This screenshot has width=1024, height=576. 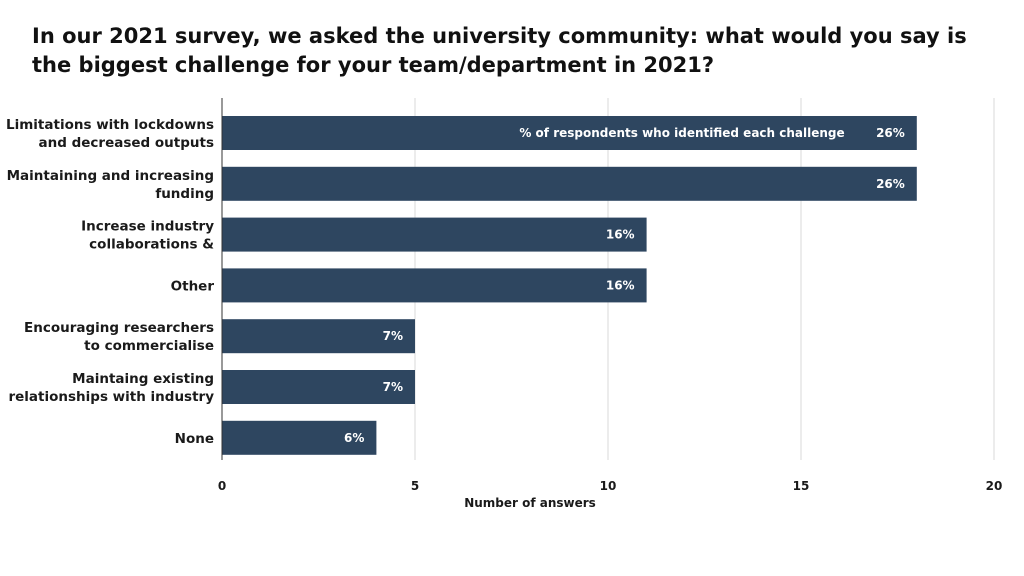 I want to click on category-label: Increase industry, so click(x=147, y=227).